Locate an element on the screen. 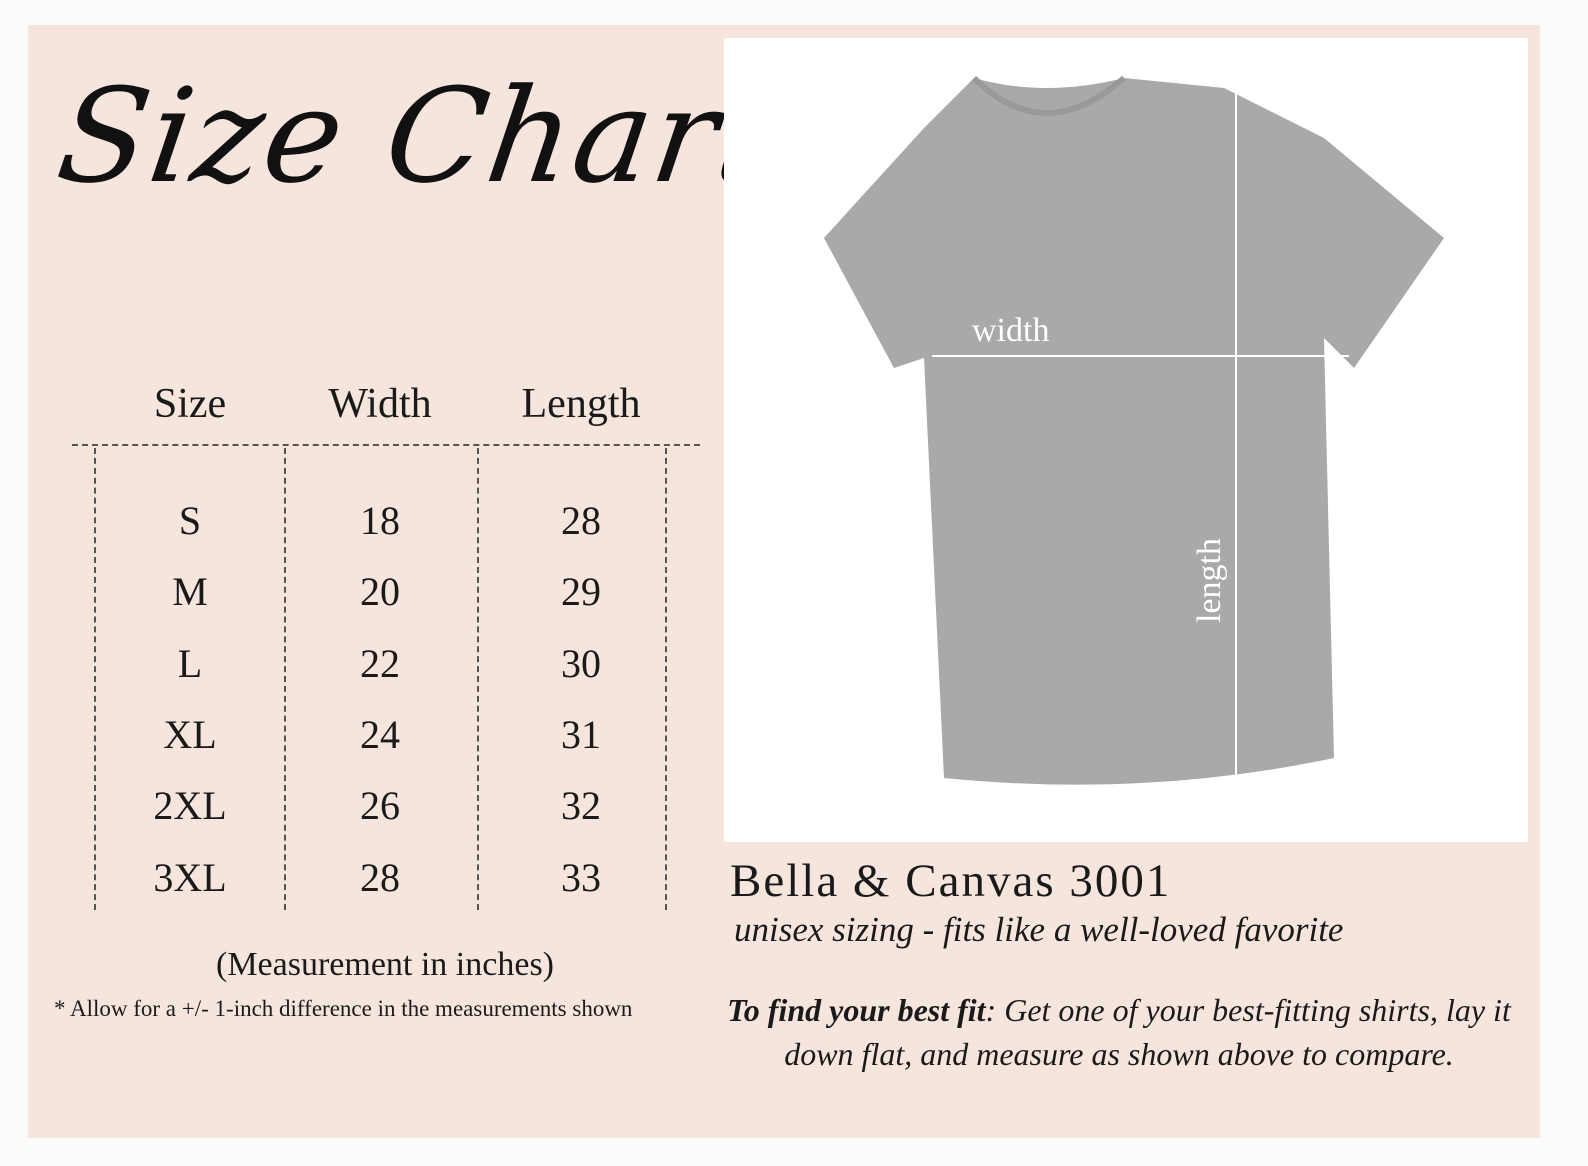  cell-length: 32 is located at coordinates (581, 806).